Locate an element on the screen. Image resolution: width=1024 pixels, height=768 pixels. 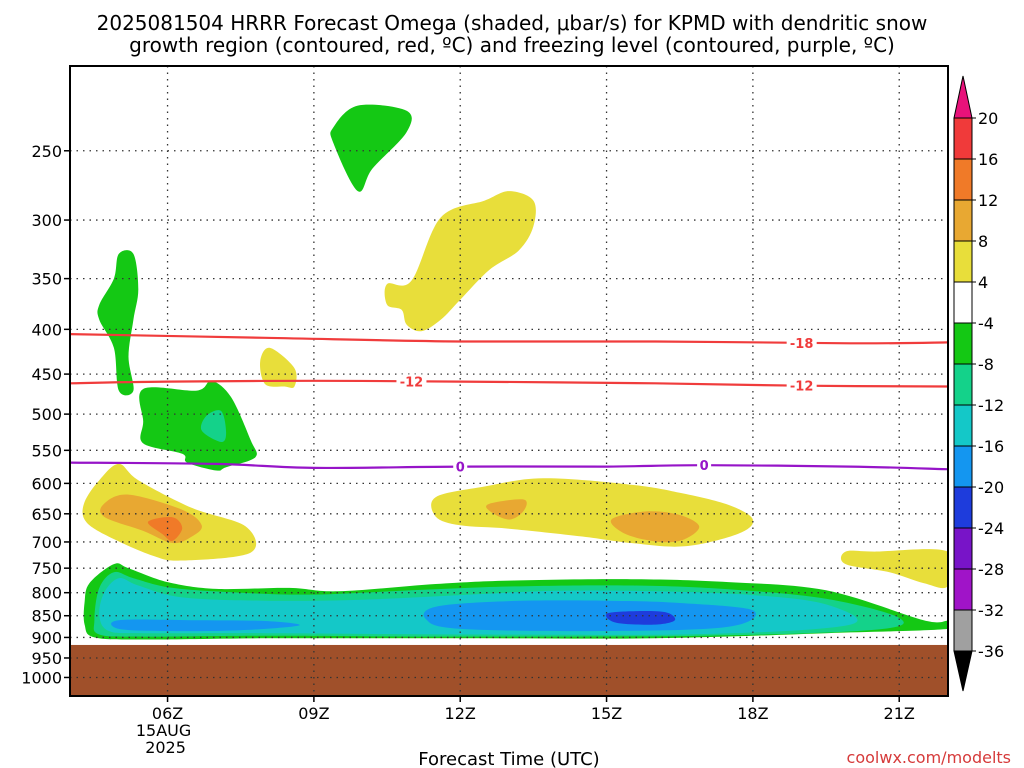
y-tick-label: 250 is located at coordinates (46, 151).